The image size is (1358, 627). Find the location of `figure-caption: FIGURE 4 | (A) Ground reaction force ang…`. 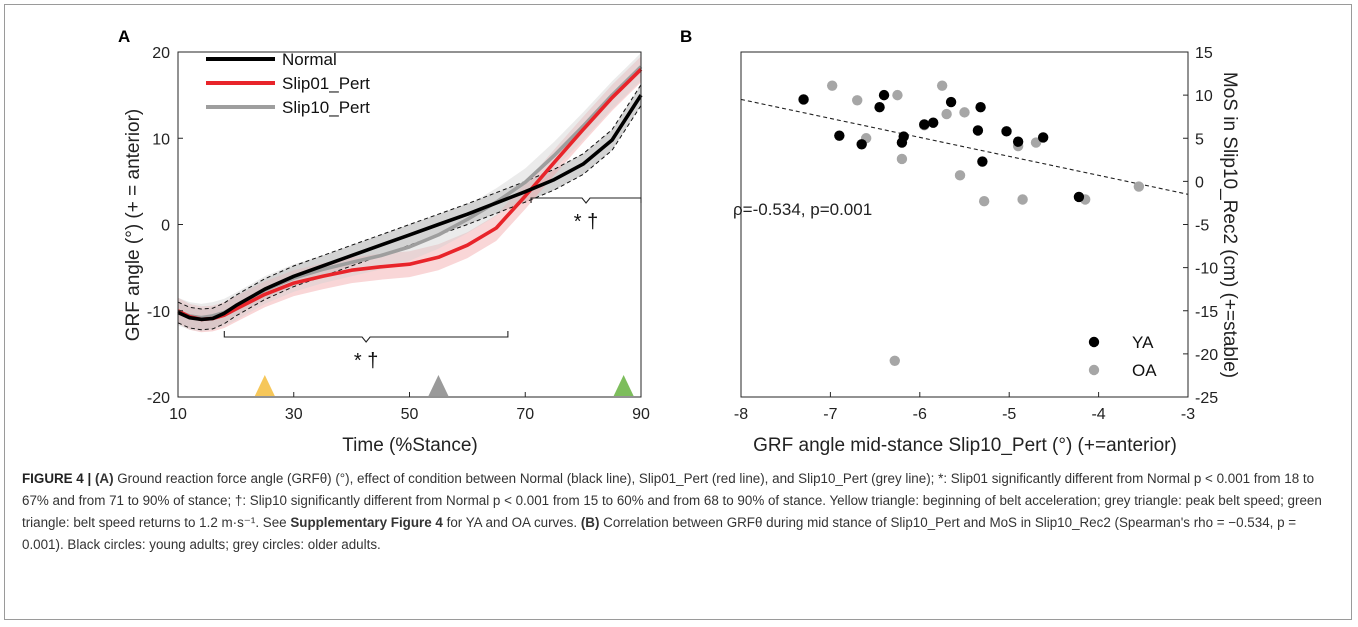

figure-caption: FIGURE 4 | (A) Ground reaction force ang… is located at coordinates (672, 512).